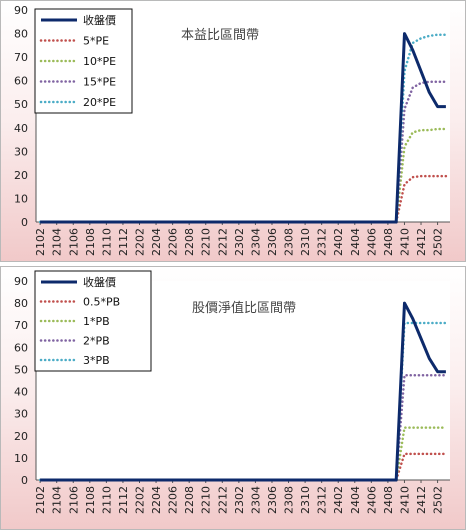  Describe the element at coordinates (96, 360) in the screenshot. I see `legend-label-4: 3*PB` at that location.